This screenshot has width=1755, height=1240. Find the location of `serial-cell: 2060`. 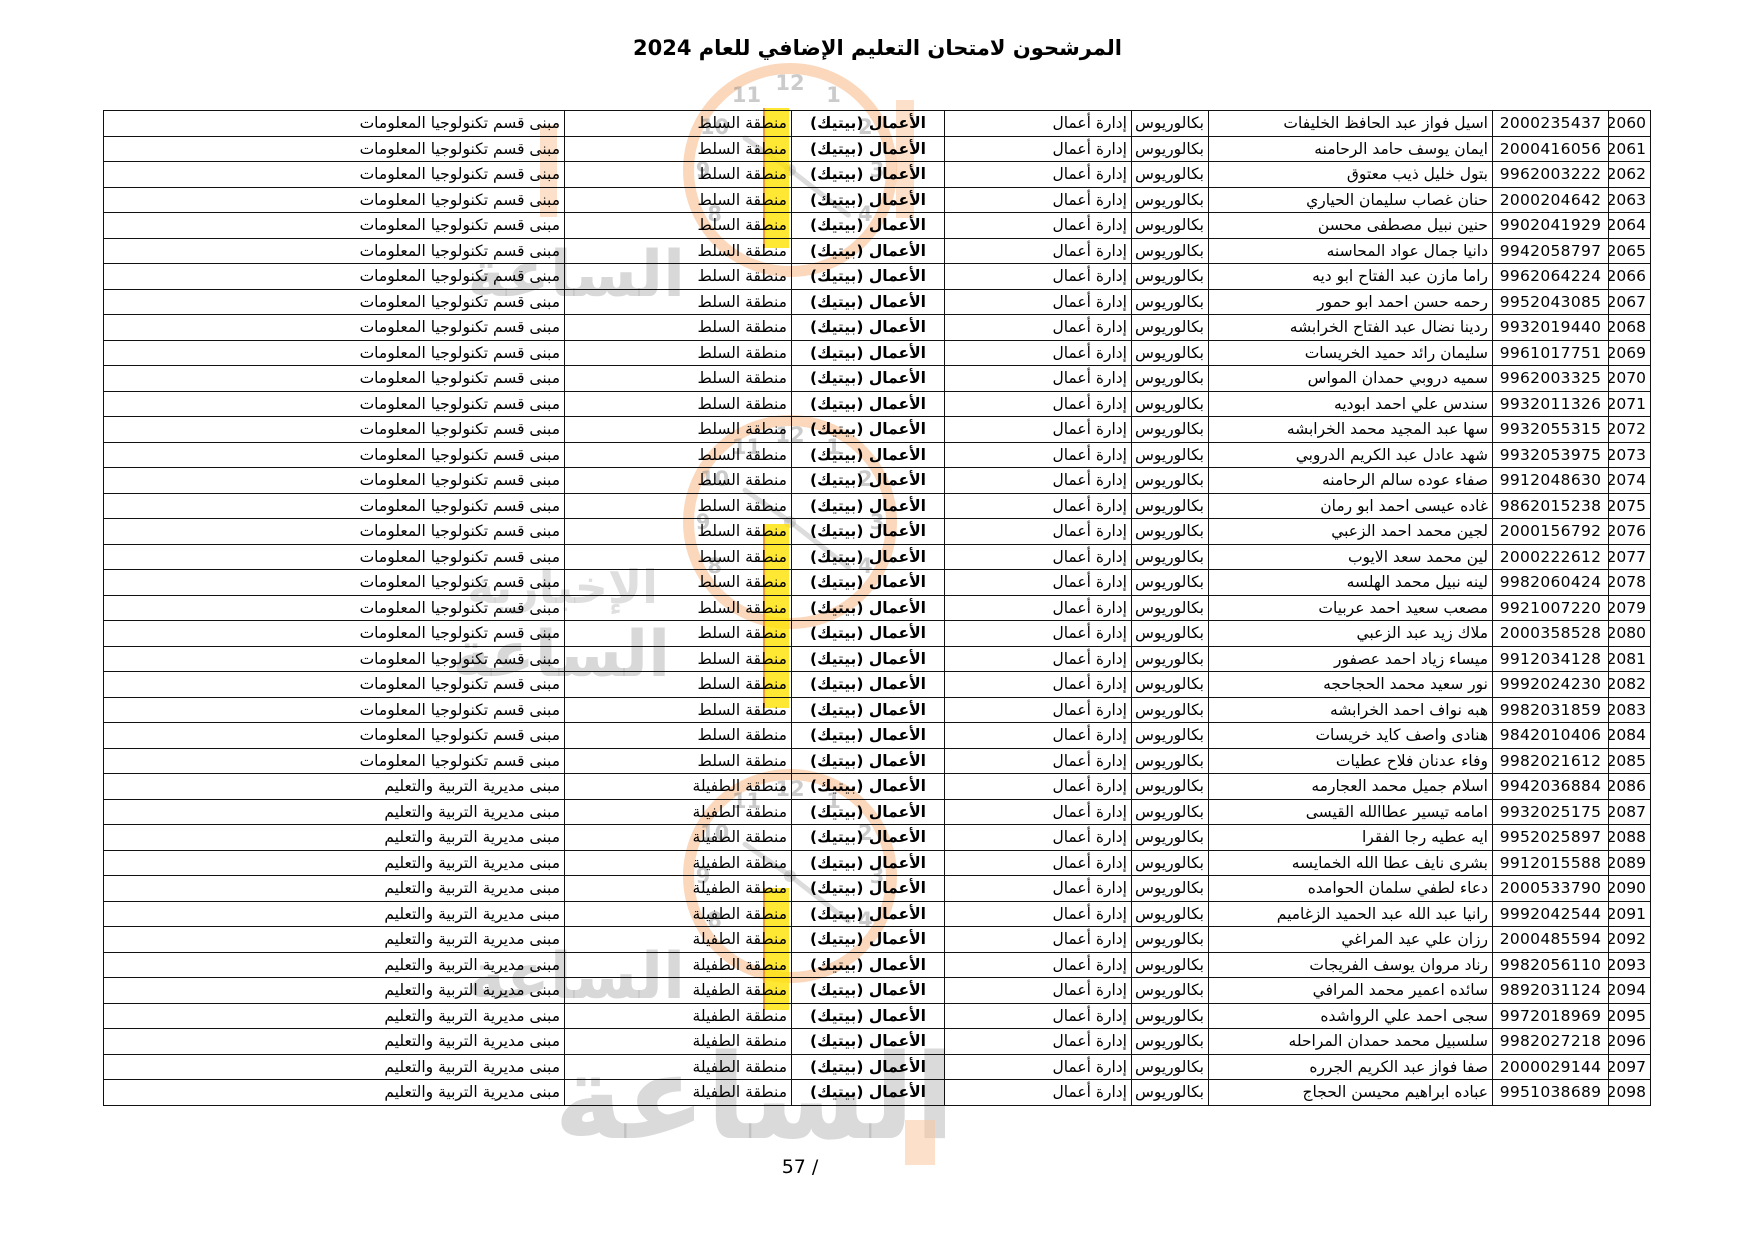

serial-cell: 2060 is located at coordinates (1629, 123).